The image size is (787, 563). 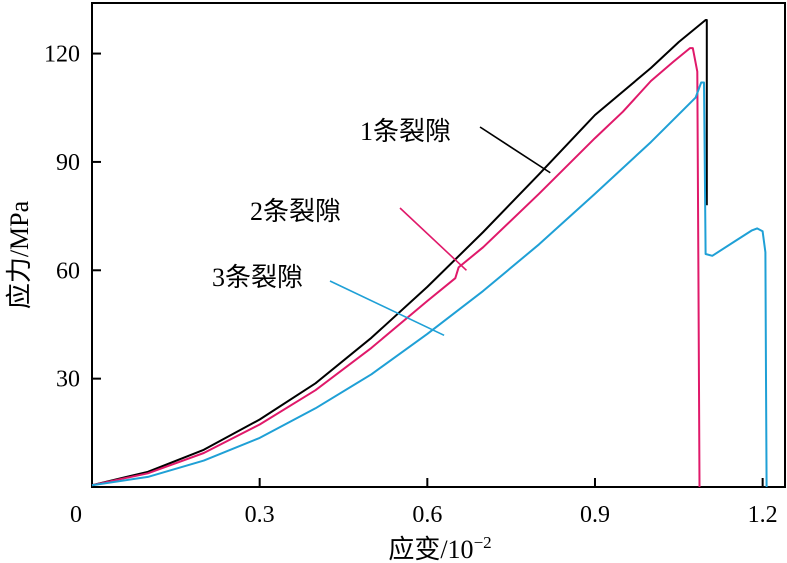 I want to click on x-axis-ticks: 0 0.3 0.6 0.9 1.2, so click(x=424, y=503).